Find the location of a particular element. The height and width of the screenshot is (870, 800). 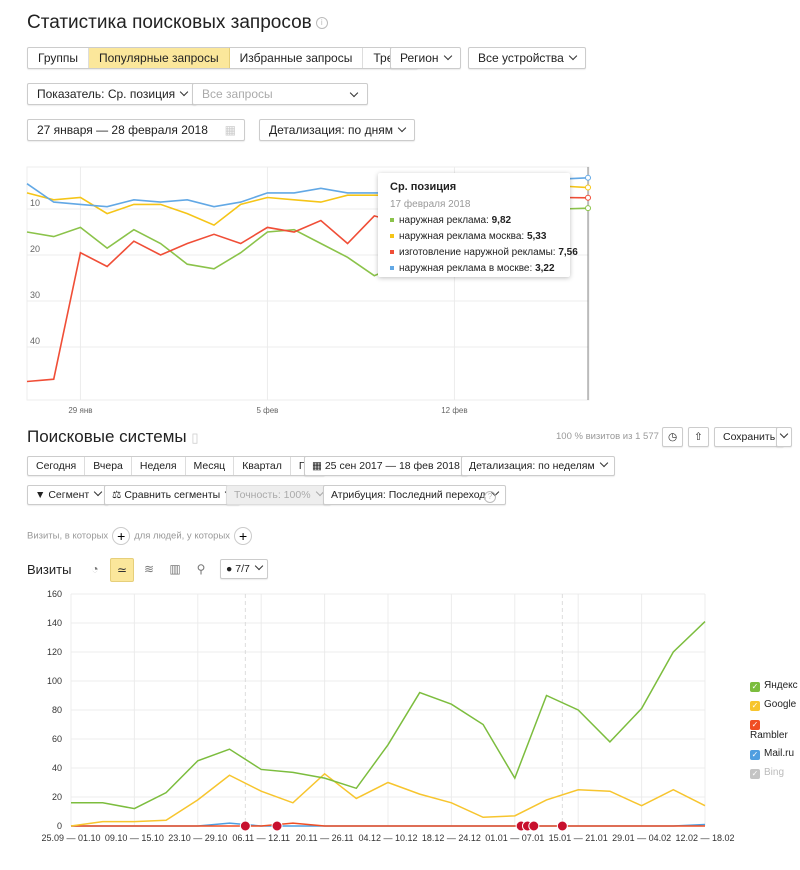

period-week: Неделя is located at coordinates (159, 466).